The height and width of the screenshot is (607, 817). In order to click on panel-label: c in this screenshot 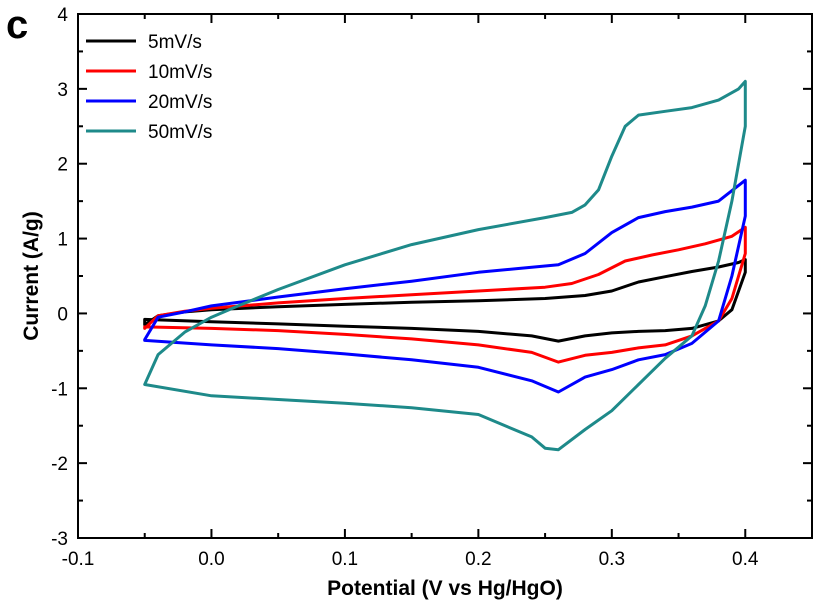, I will do `click(17, 25)`.